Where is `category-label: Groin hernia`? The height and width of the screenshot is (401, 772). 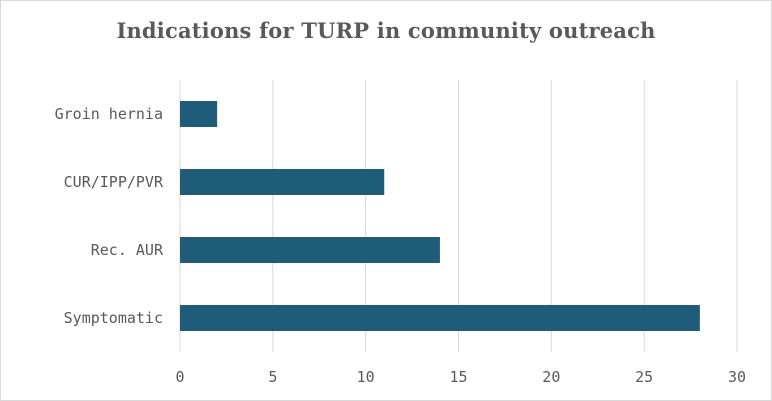 category-label: Groin hernia is located at coordinates (109, 114).